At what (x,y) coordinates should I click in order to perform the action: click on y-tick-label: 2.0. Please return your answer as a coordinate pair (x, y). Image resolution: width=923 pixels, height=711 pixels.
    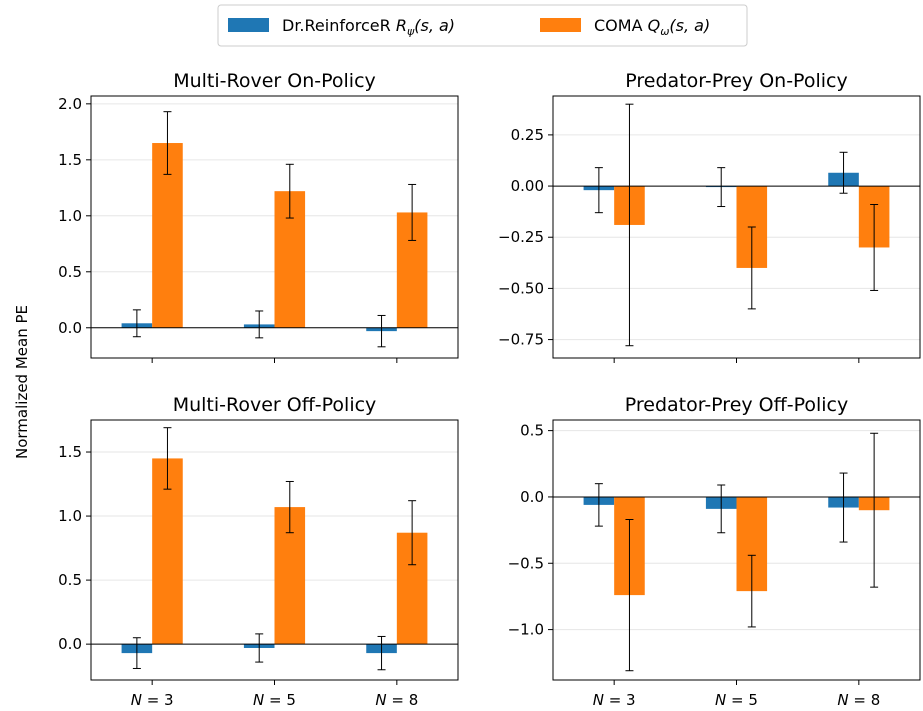
    Looking at the image, I should click on (70, 104).